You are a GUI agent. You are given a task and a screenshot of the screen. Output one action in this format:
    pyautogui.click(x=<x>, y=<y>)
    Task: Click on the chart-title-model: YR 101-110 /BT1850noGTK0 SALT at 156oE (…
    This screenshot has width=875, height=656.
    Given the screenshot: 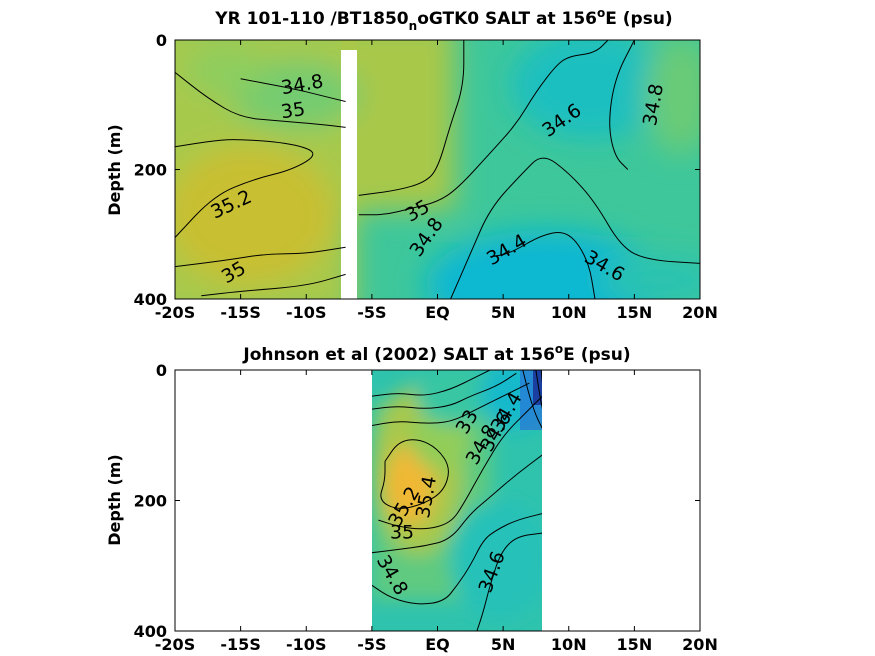 What is the action you would take?
    pyautogui.click(x=443, y=19)
    